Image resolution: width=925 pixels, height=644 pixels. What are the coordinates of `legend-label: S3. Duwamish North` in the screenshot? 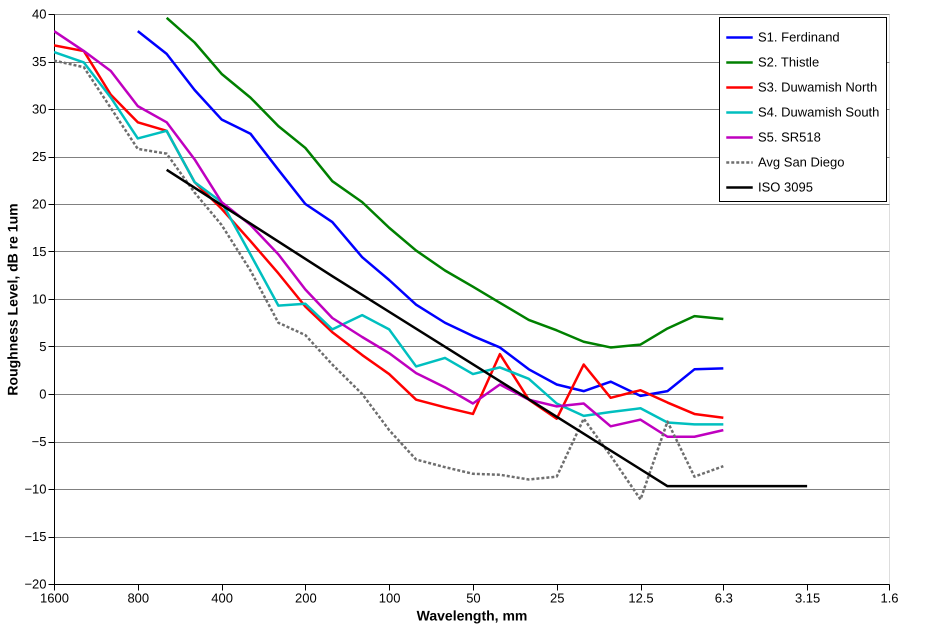 It's located at (818, 87).